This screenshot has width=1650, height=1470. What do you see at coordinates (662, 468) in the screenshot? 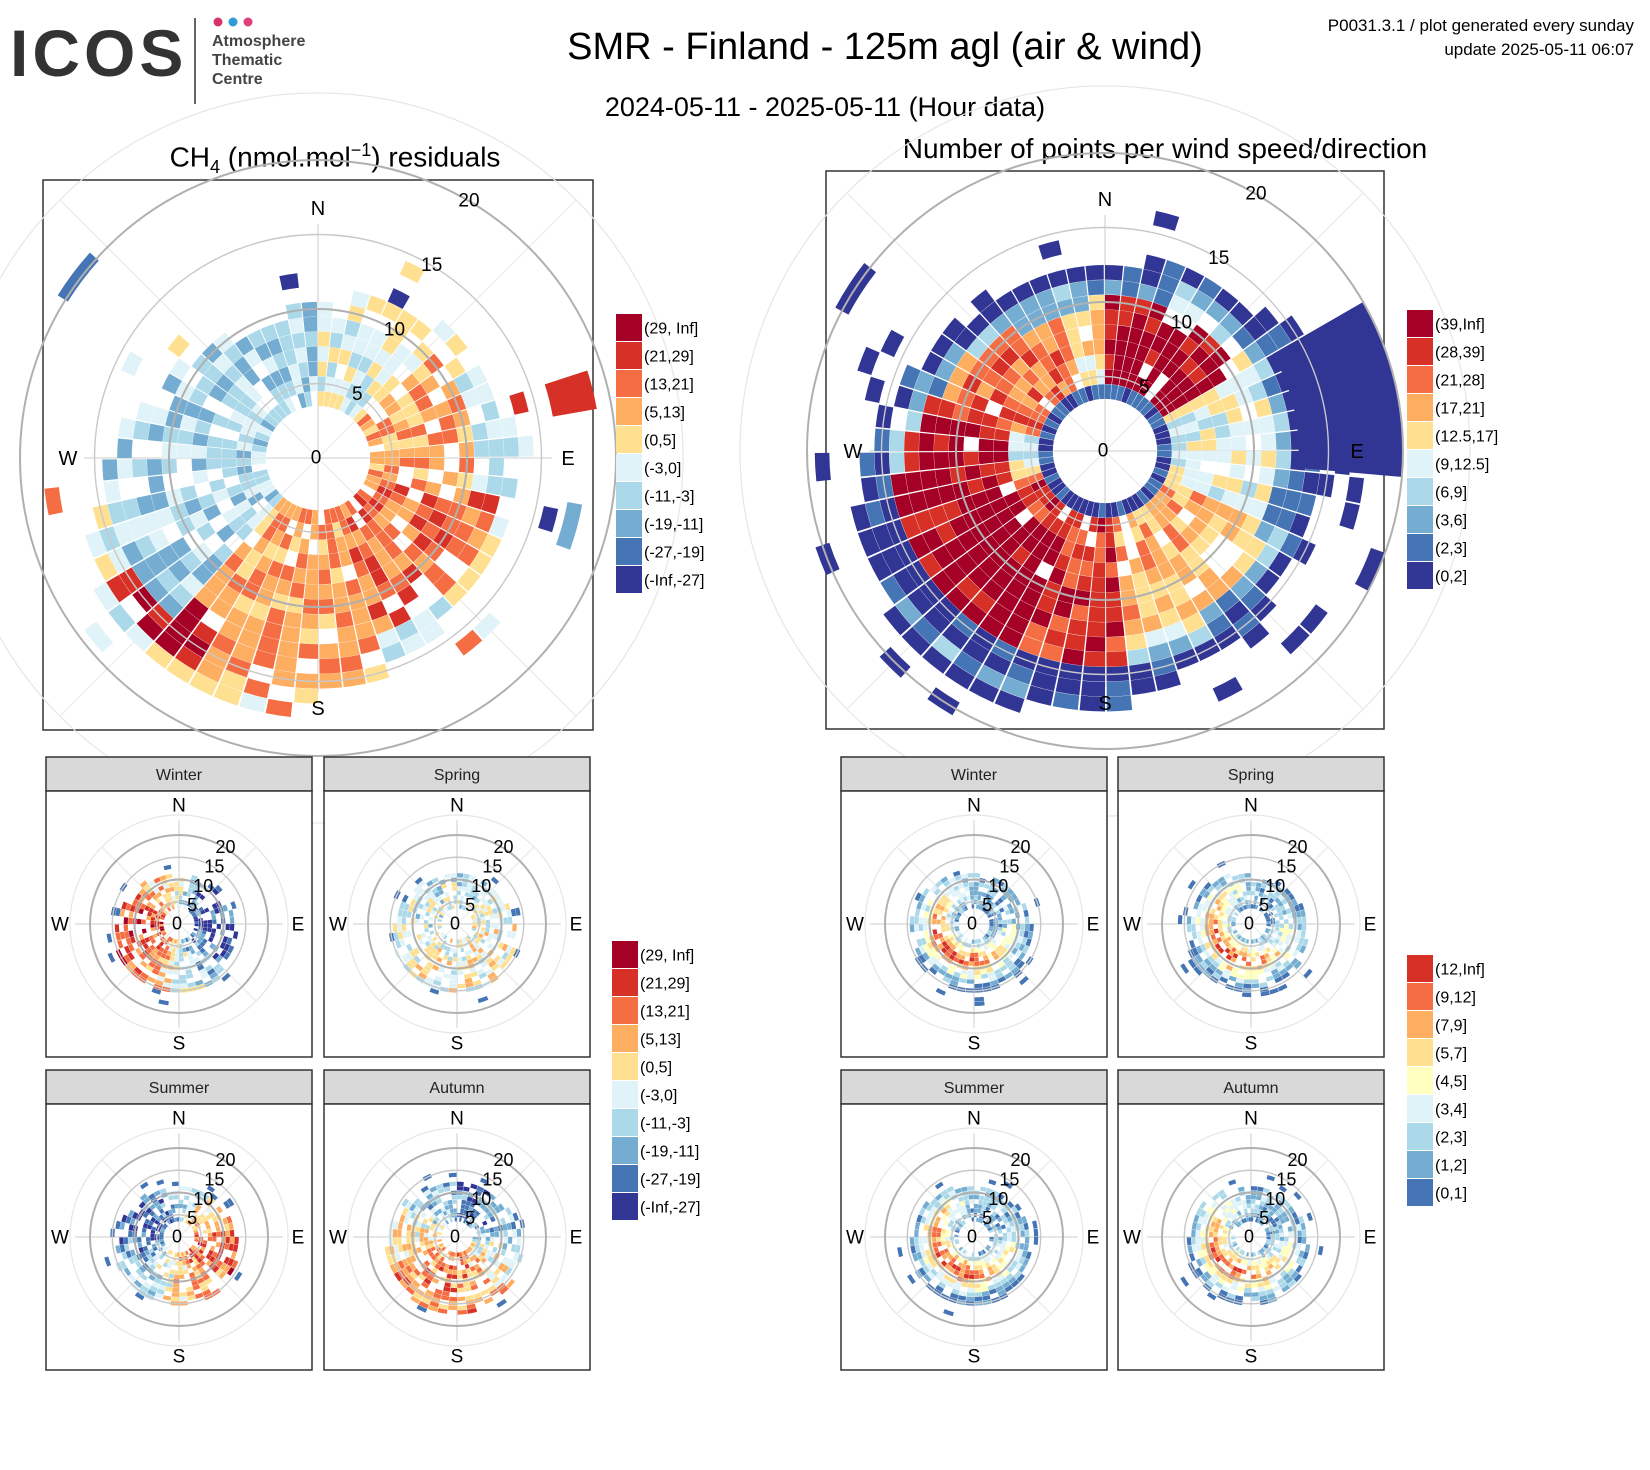
I see `legend-label: (-3,0]` at bounding box center [662, 468].